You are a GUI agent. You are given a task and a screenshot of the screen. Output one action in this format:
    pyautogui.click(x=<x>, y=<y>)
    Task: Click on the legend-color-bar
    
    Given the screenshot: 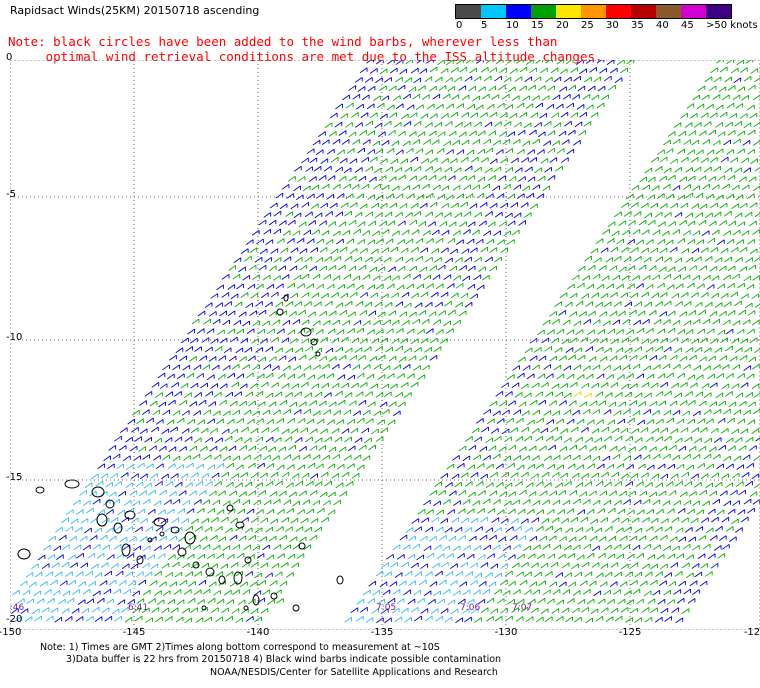 What is the action you would take?
    pyautogui.click(x=593, y=11)
    